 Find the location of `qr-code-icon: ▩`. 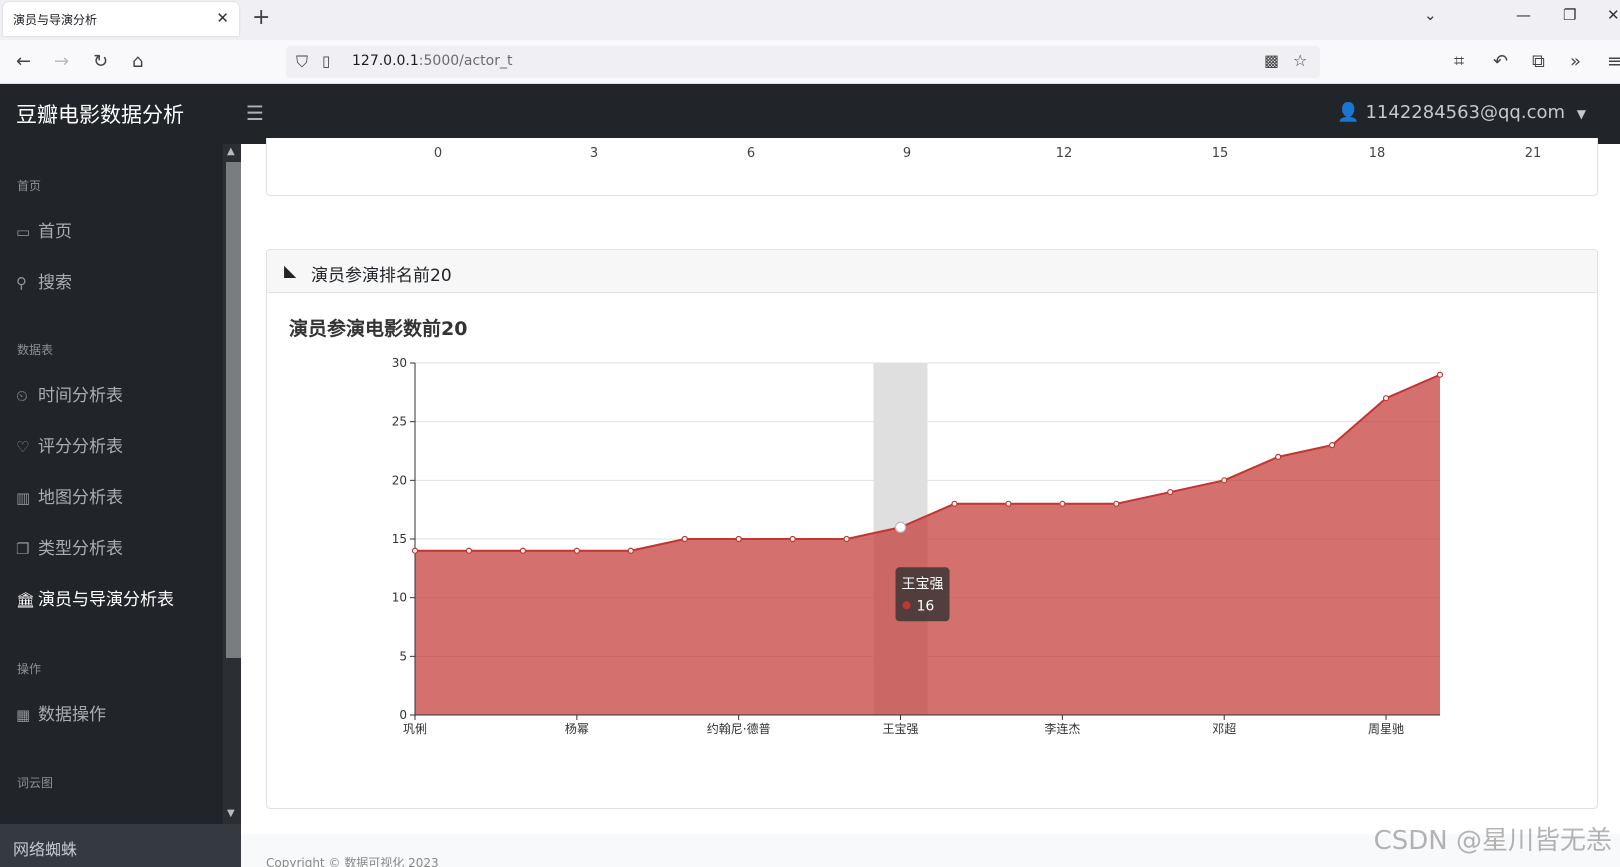

qr-code-icon: ▩ is located at coordinates (1272, 60).